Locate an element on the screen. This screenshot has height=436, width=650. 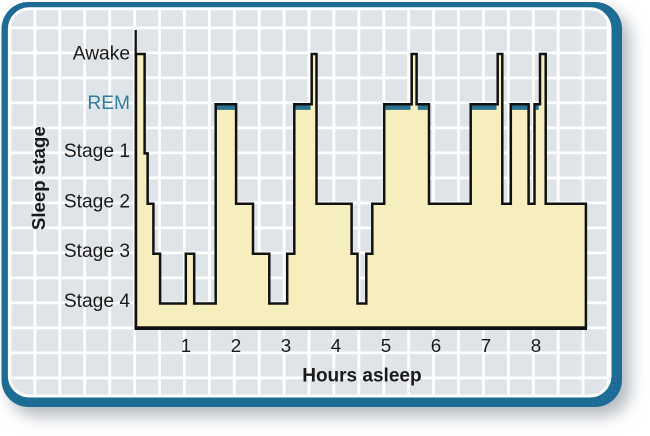
svg-text: 7 is located at coordinates (486, 345).